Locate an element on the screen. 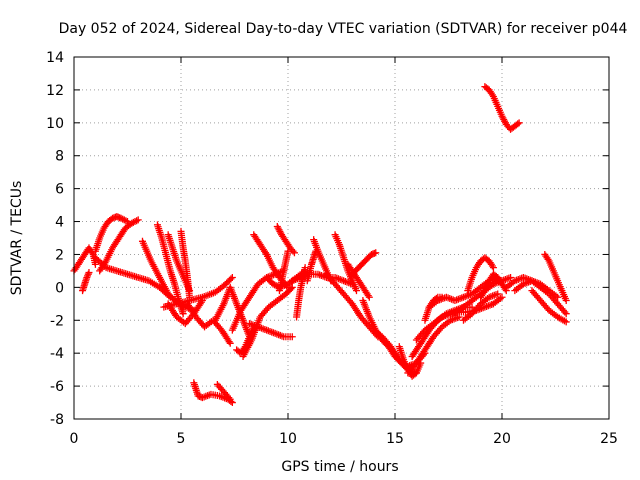 The height and width of the screenshot is (480, 640). y-tick-label: 8 is located at coordinates (59, 157).